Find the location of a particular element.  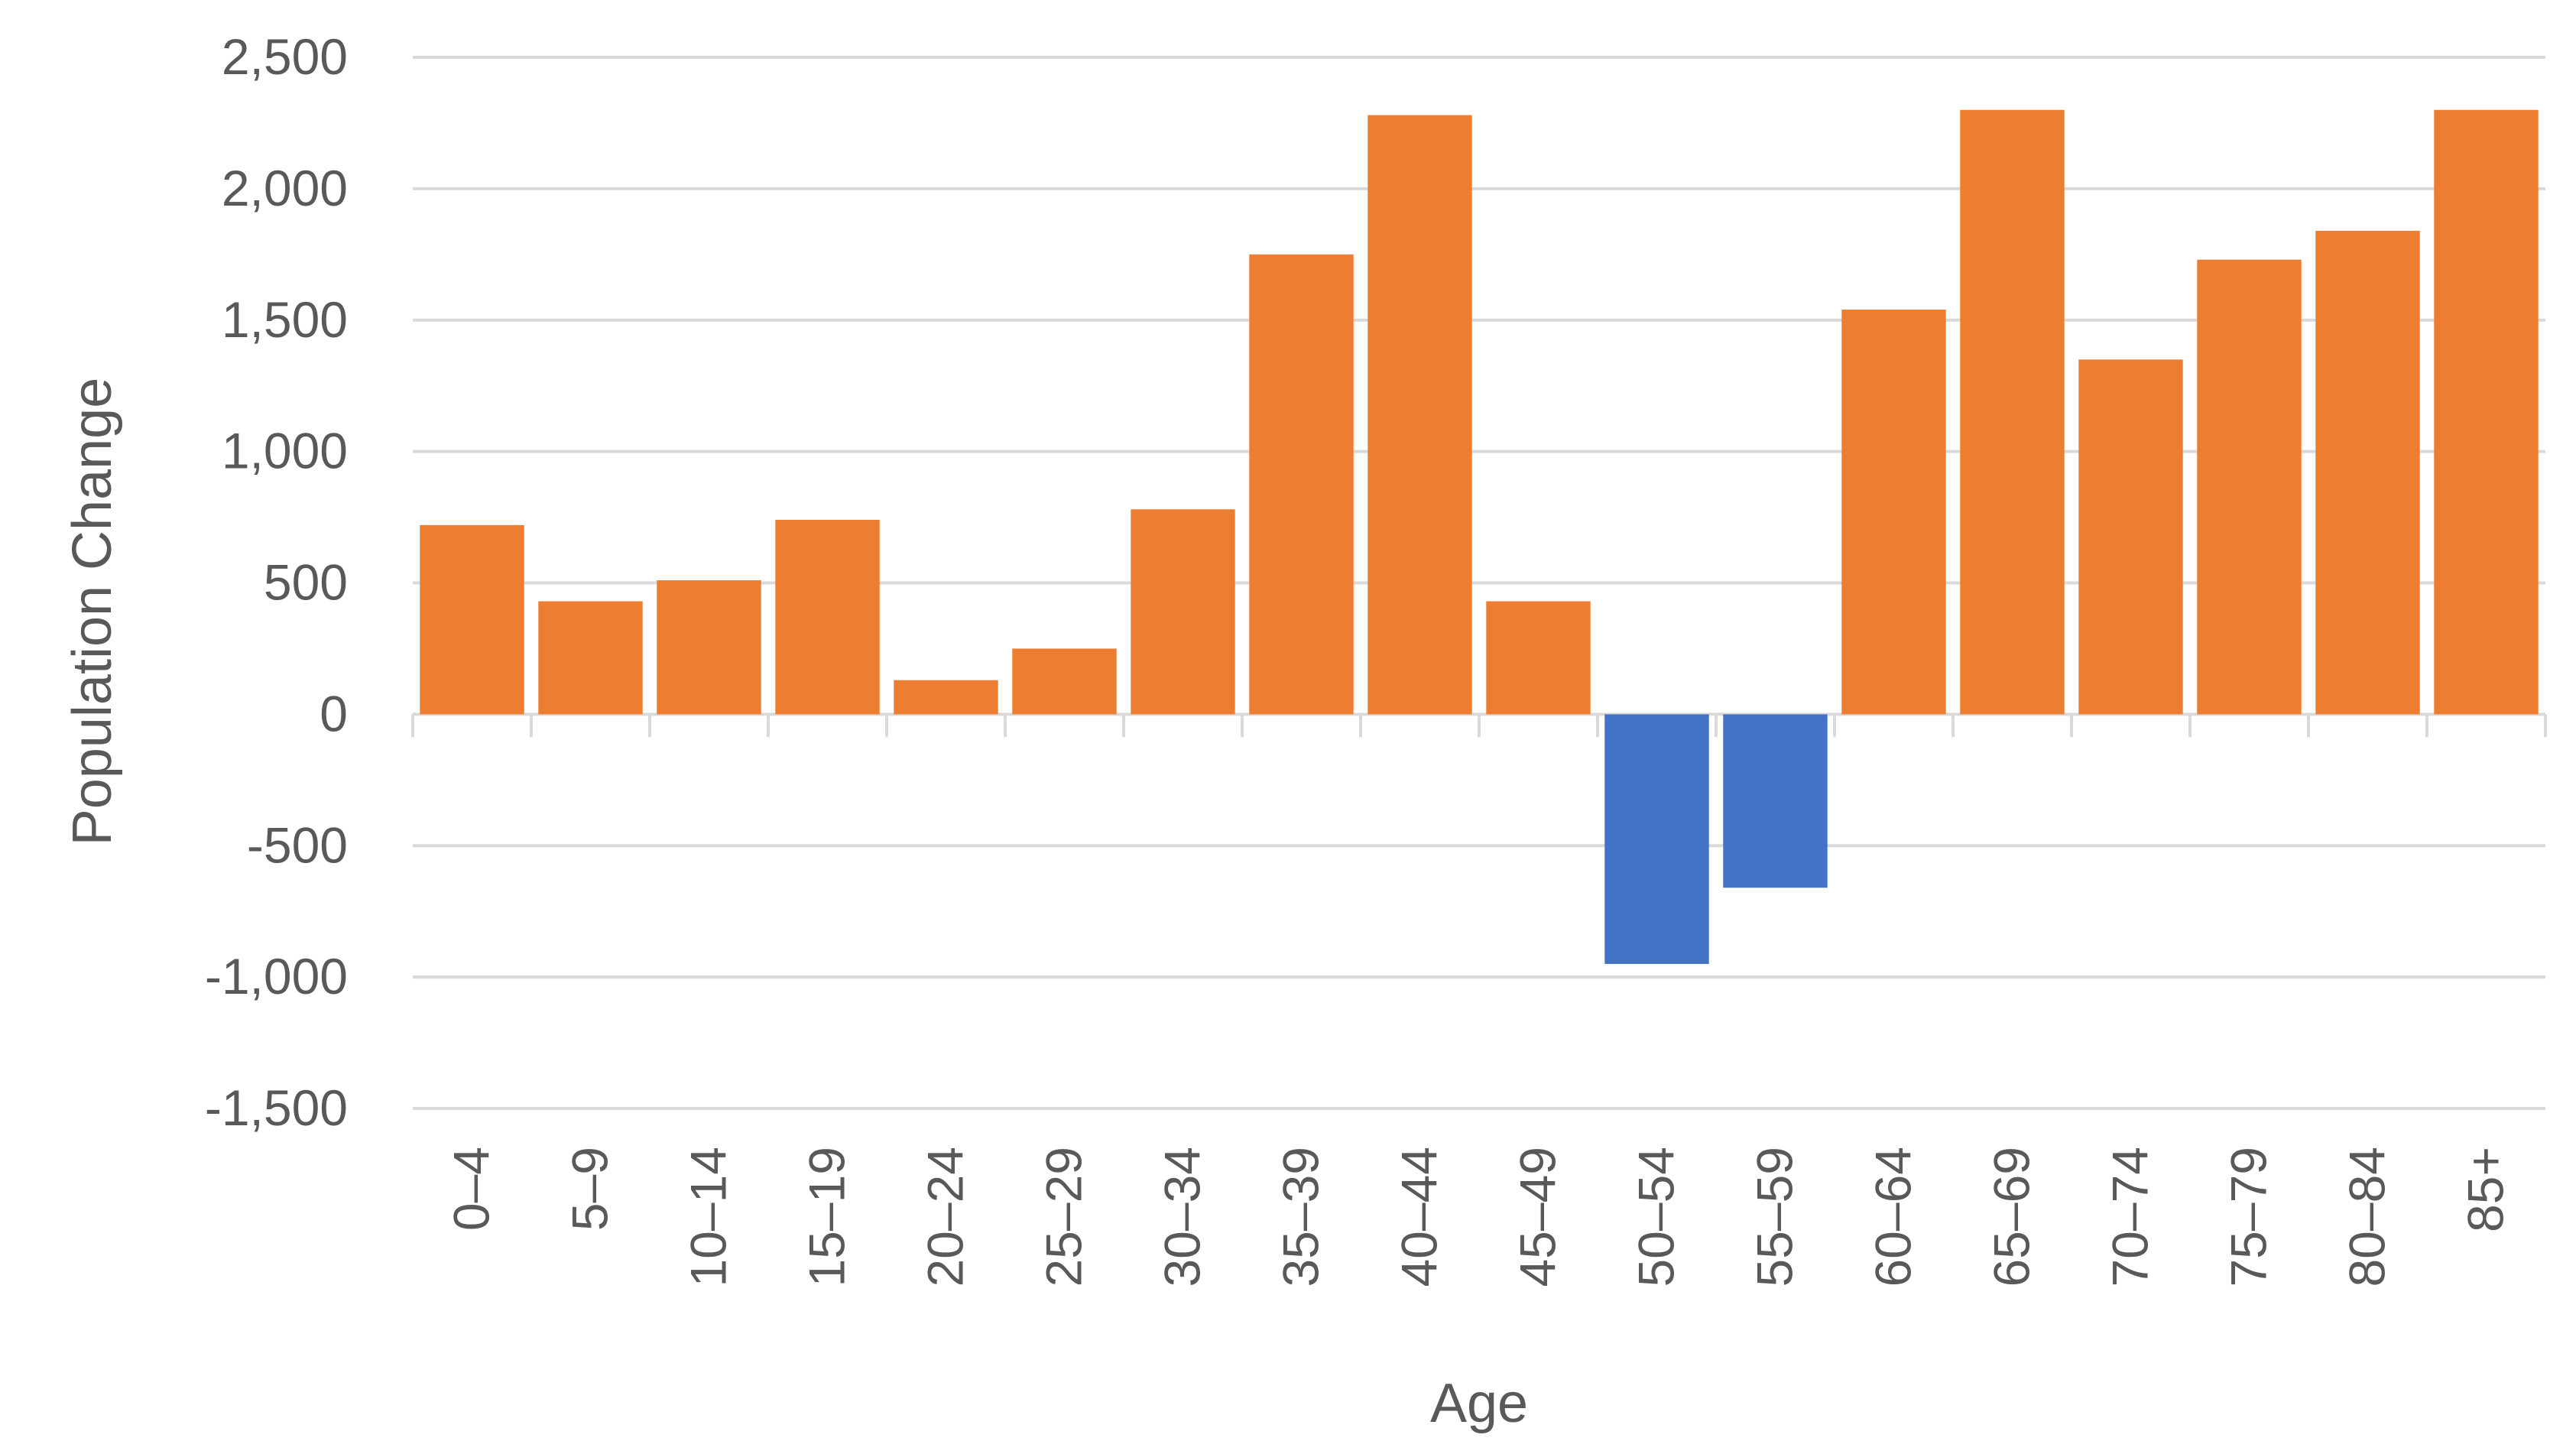

bar-10–14 is located at coordinates (709, 647).